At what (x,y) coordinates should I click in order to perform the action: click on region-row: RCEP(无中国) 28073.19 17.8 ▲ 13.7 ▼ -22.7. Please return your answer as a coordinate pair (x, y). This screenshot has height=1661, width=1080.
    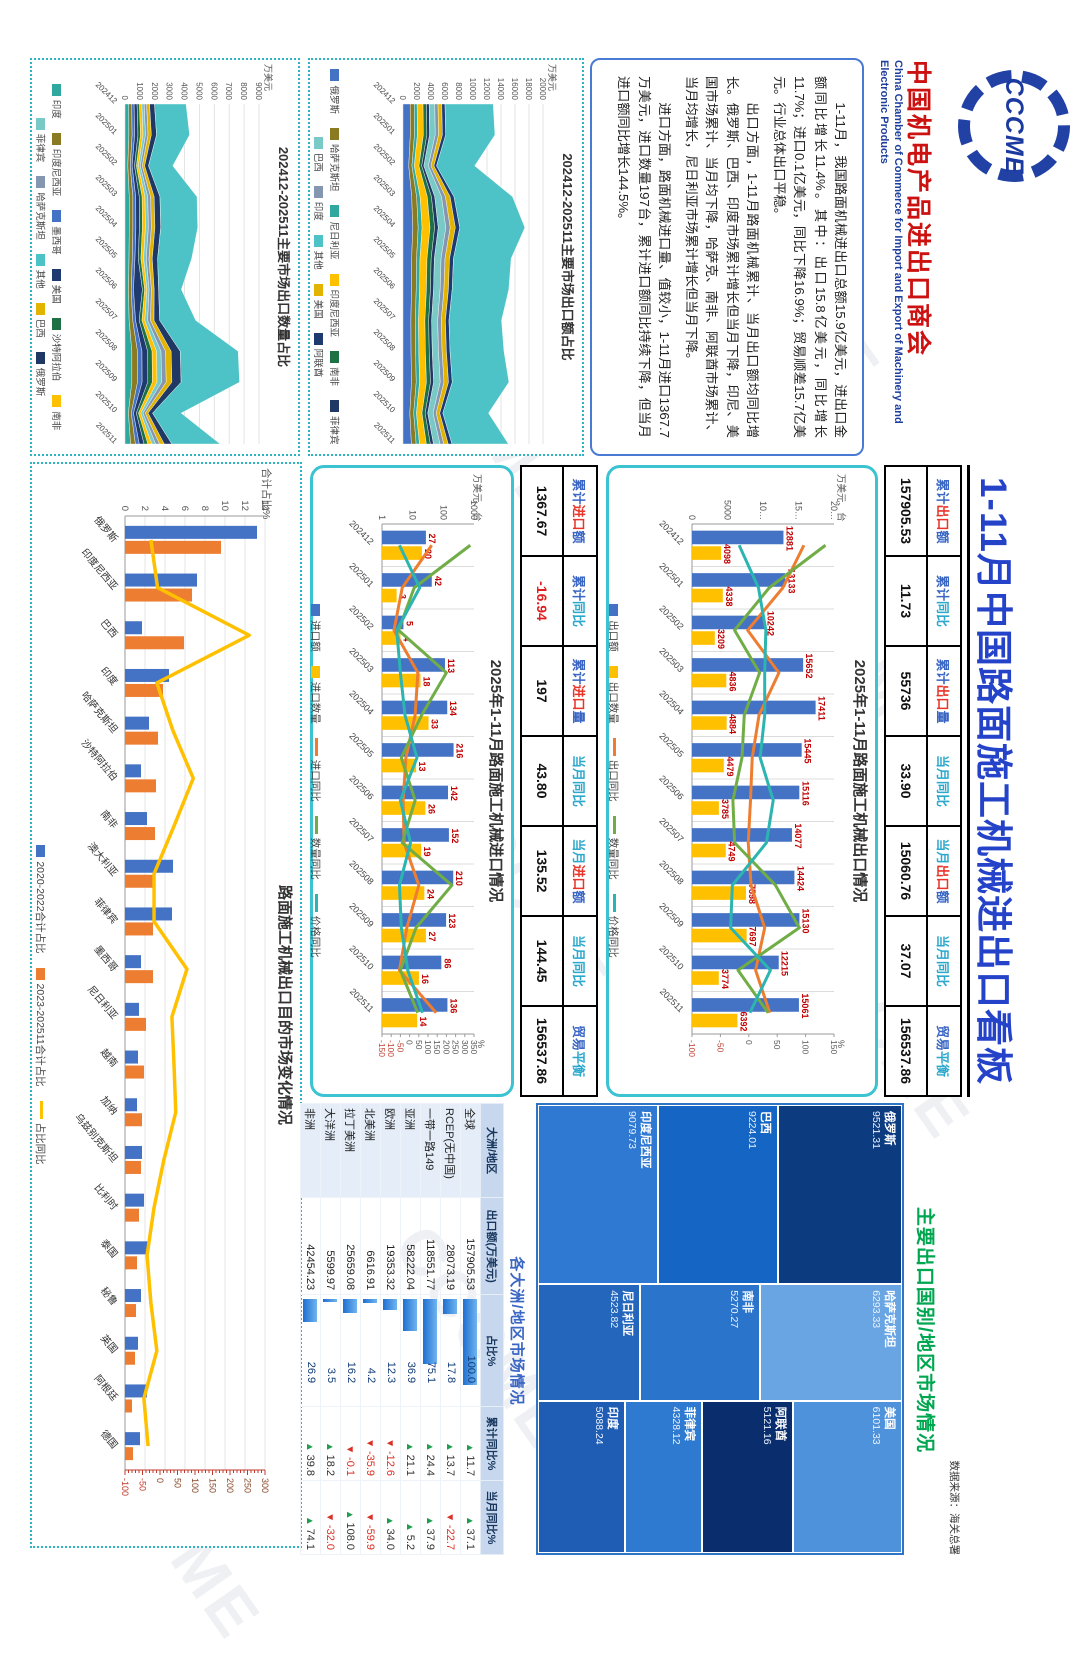
    Looking at the image, I should click on (450, 1329).